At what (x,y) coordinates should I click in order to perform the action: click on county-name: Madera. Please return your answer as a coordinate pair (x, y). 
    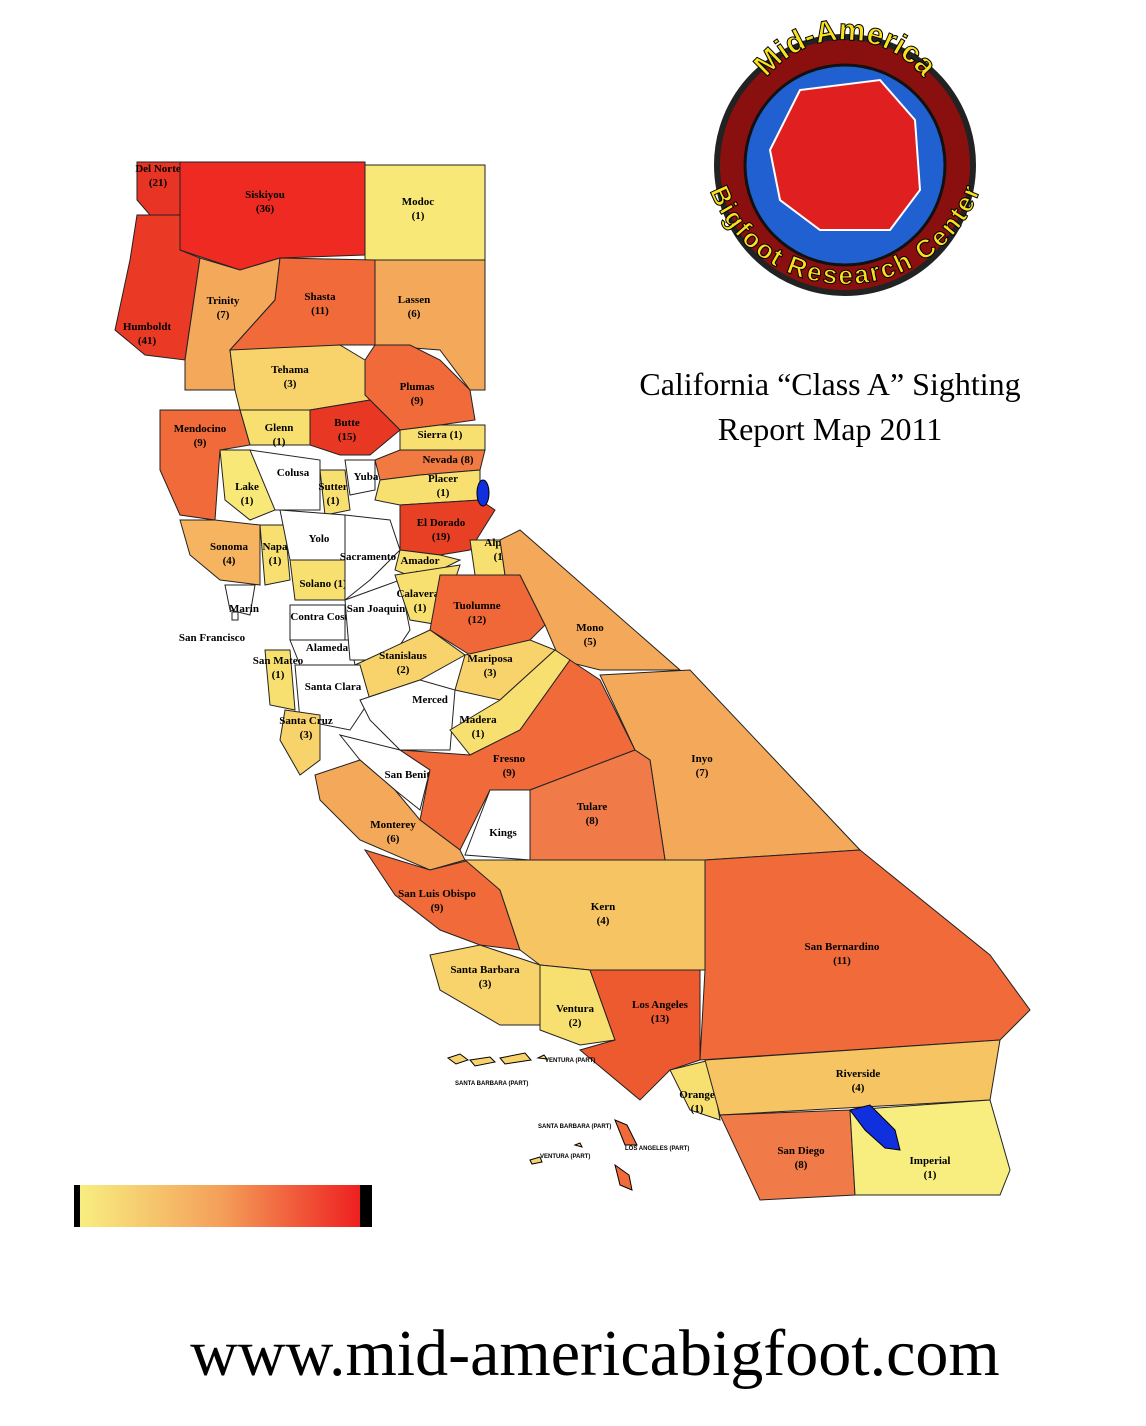
    Looking at the image, I should click on (478, 720).